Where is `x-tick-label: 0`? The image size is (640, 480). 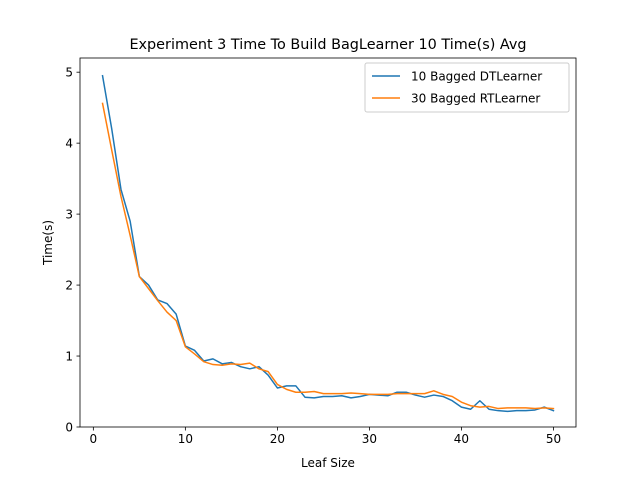 x-tick-label: 0 is located at coordinates (94, 439).